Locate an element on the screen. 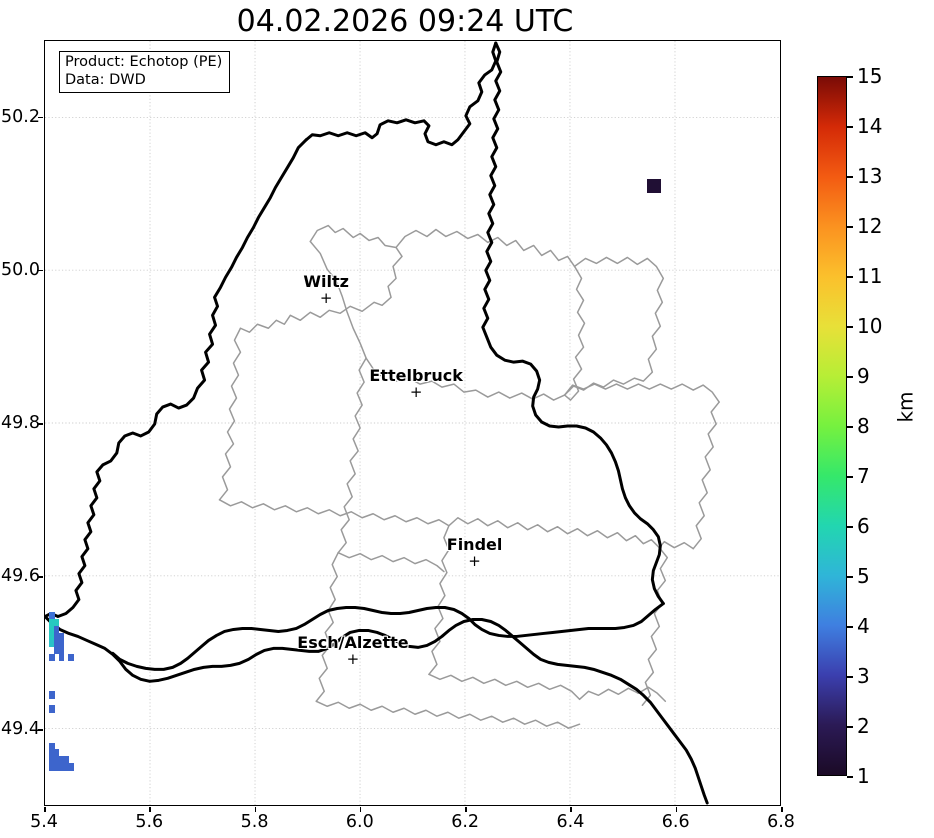 The height and width of the screenshot is (838, 934). city-marker-findel: Findel + is located at coordinates (475, 553).